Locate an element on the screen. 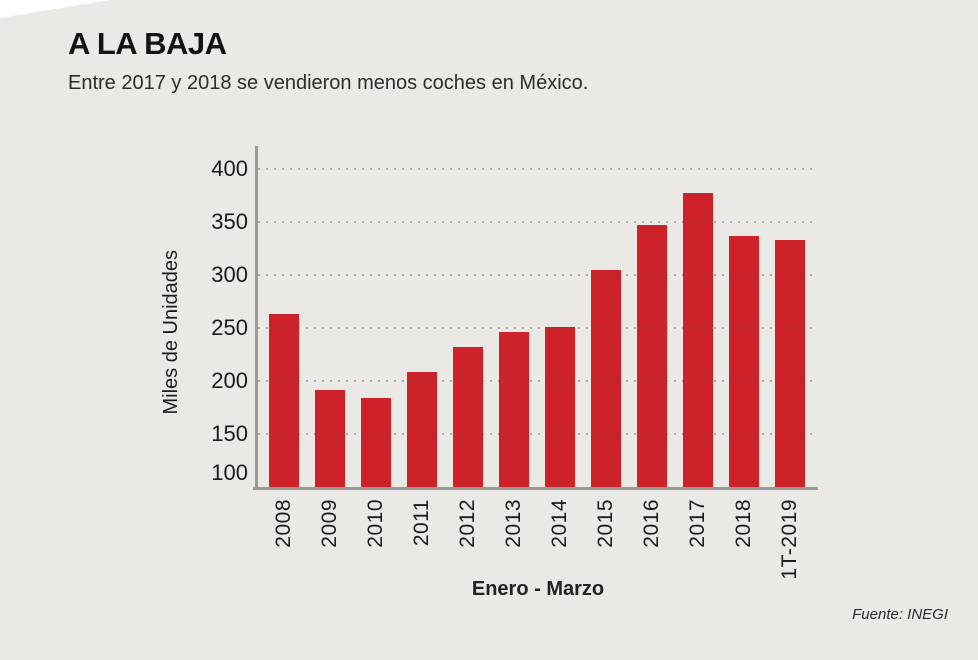 The width and height of the screenshot is (978, 660). bar-2015 is located at coordinates (606, 378).